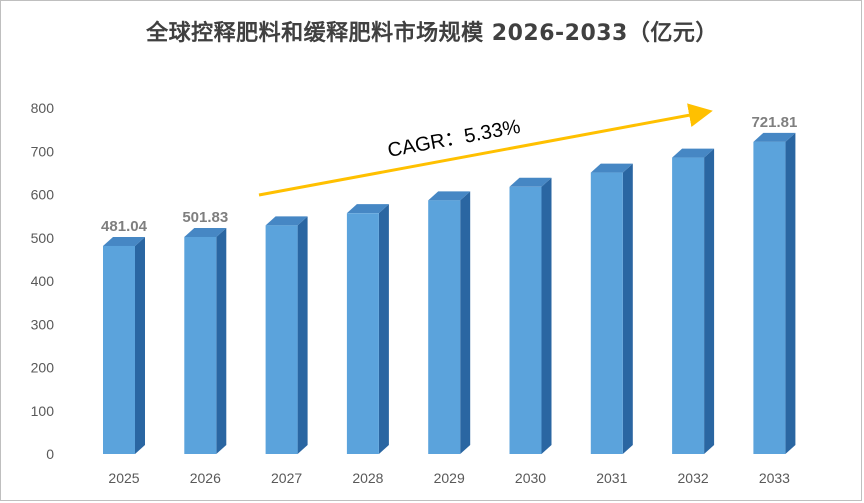 The width and height of the screenshot is (864, 503). Describe the element at coordinates (205, 478) in the screenshot. I see `x-tick-label: 2026` at that location.